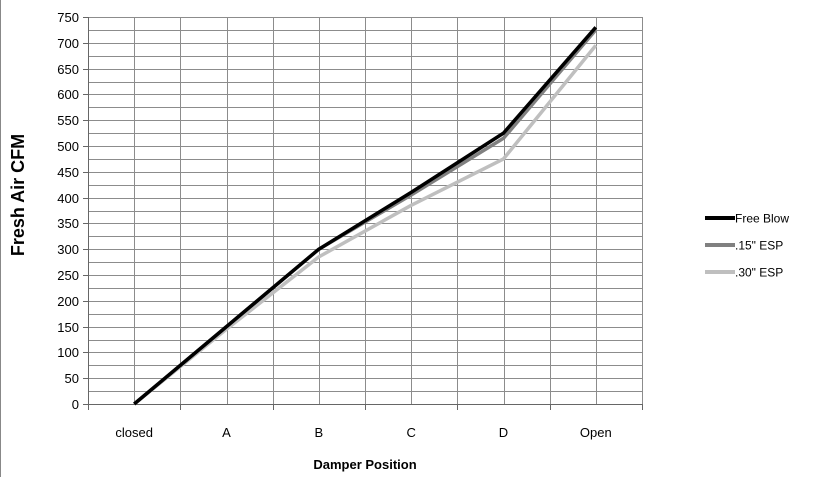 The image size is (835, 477). I want to click on x-tick-label: C, so click(410, 432).